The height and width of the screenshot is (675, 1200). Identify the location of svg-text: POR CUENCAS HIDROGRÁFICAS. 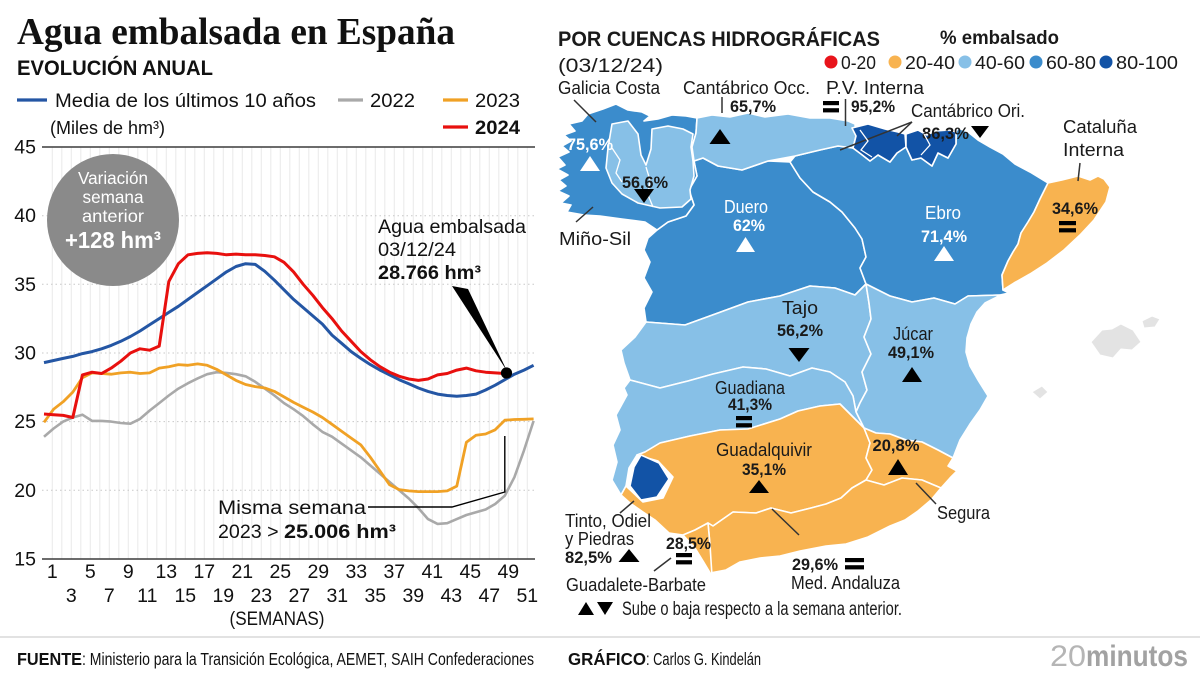
(719, 38).